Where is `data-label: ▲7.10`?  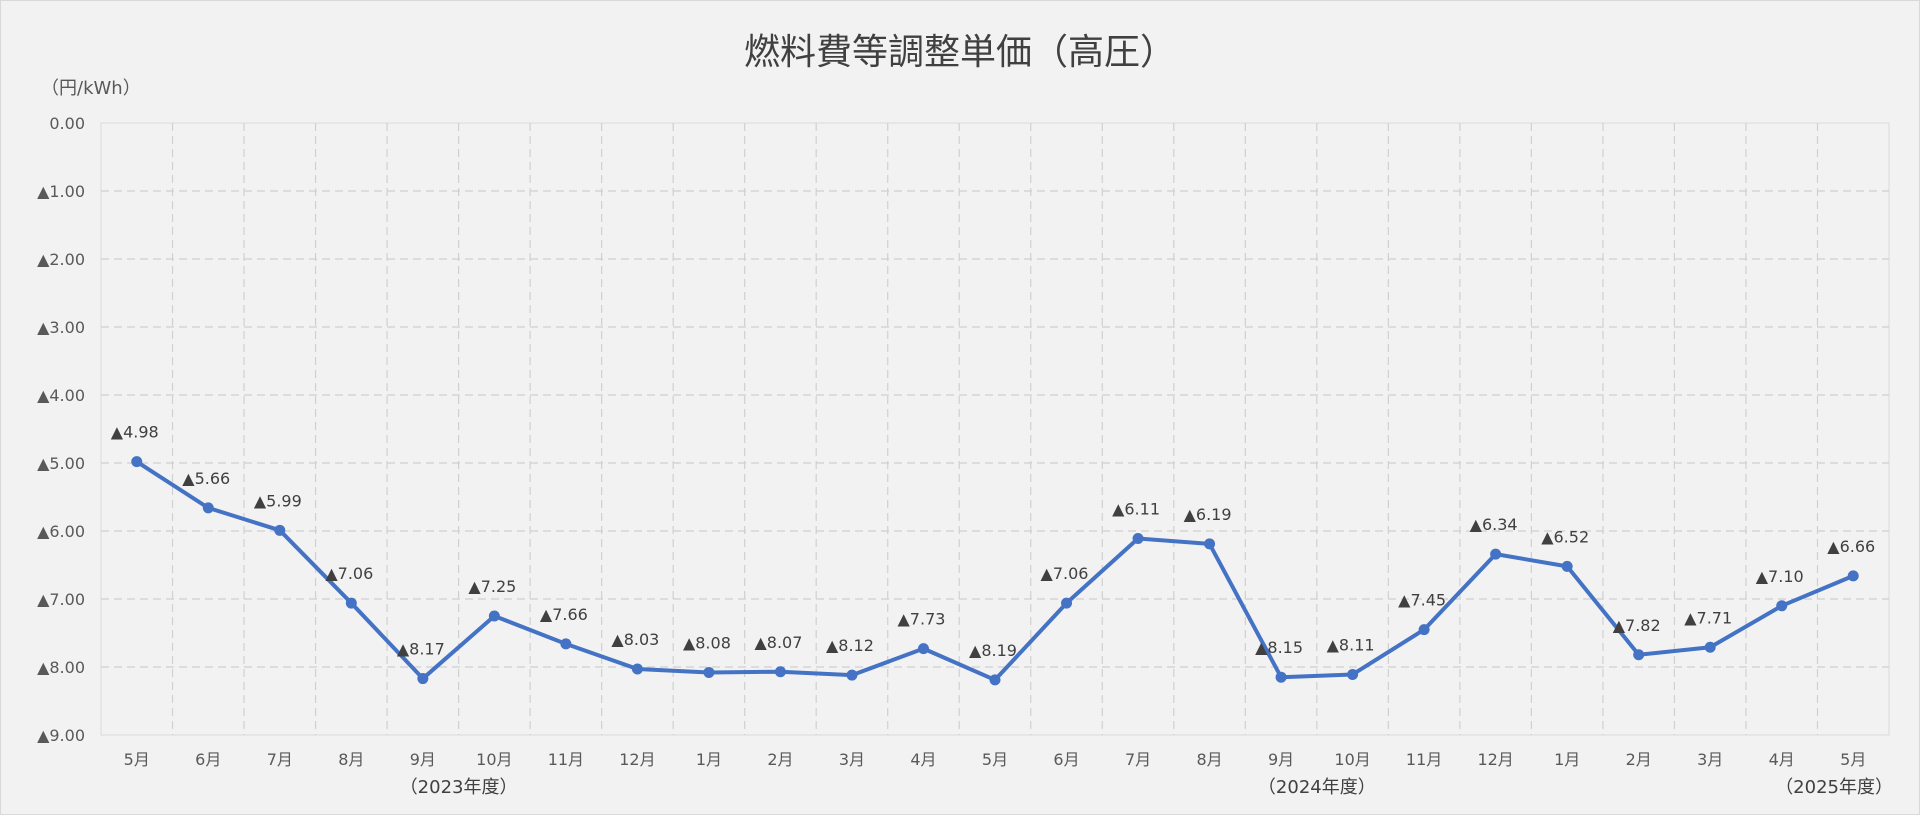
data-label: ▲7.10 is located at coordinates (1780, 576).